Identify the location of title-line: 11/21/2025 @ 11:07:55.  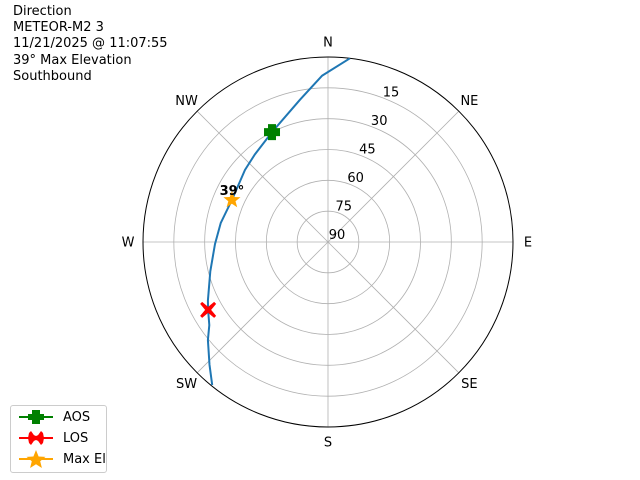
(90, 44).